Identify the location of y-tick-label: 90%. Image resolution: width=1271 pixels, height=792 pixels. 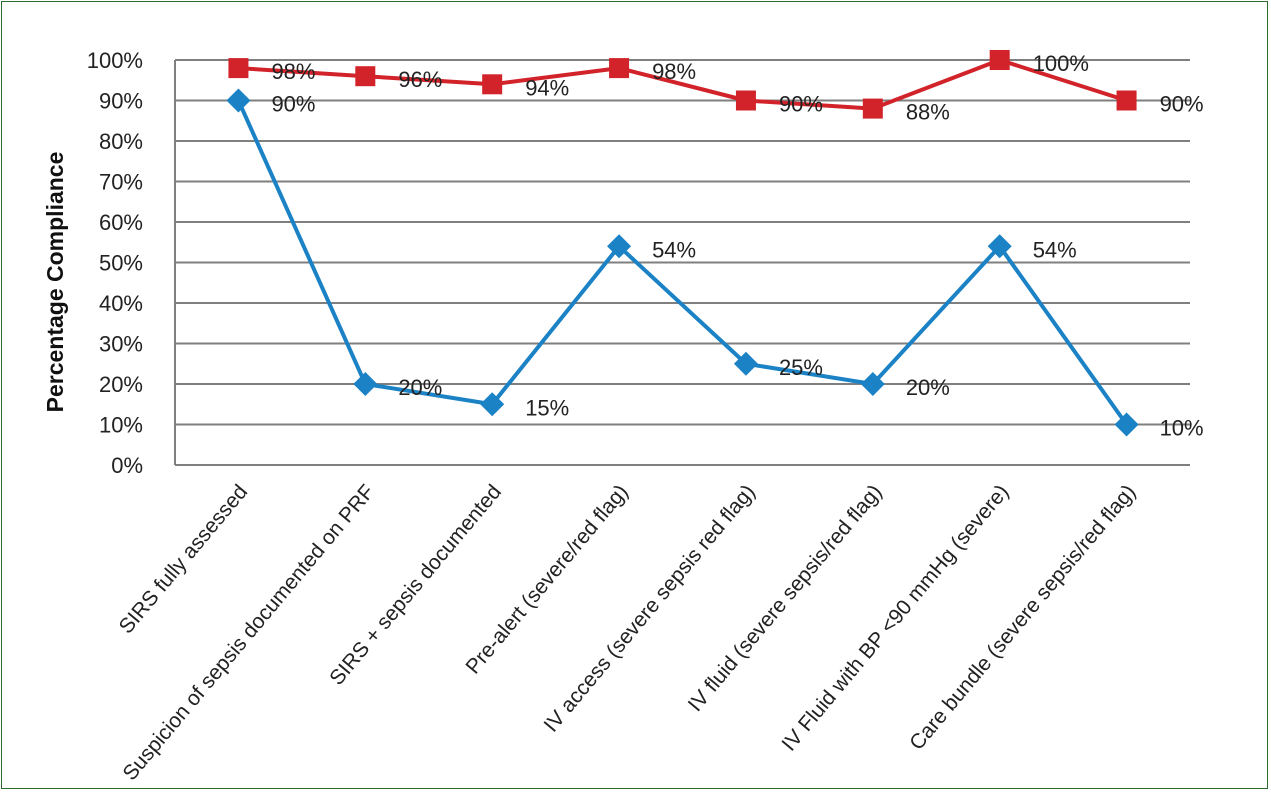
(121, 101).